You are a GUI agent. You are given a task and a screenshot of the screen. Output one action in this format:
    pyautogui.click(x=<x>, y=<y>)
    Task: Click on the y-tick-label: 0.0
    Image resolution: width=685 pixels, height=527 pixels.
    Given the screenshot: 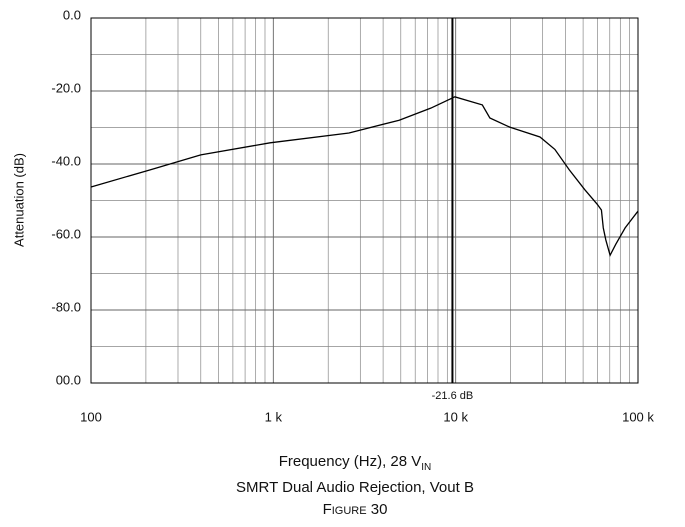 What is the action you would take?
    pyautogui.click(x=72, y=14)
    